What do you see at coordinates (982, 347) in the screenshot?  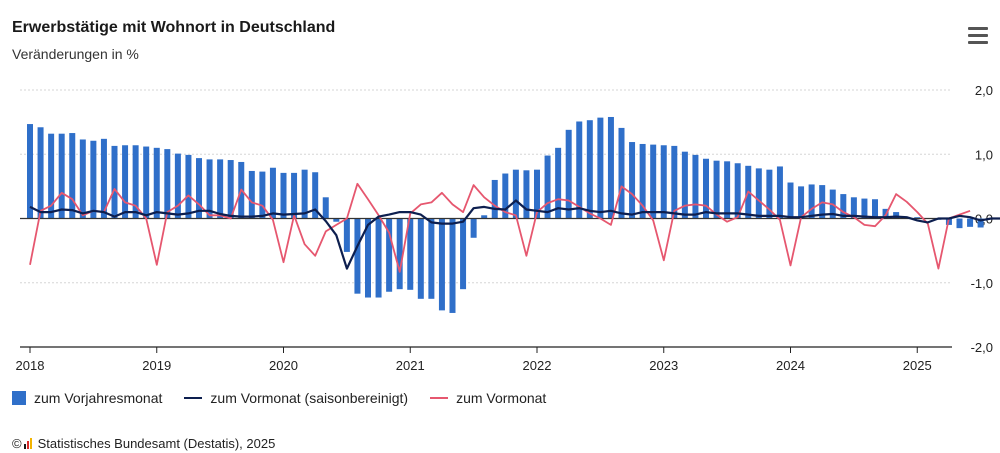 I see `y-tick-label: -2,0` at bounding box center [982, 347].